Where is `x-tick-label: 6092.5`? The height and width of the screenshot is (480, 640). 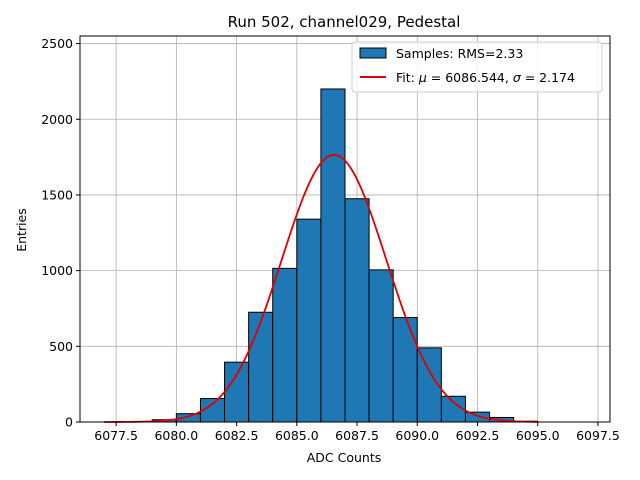 x-tick-label: 6092.5 is located at coordinates (478, 435).